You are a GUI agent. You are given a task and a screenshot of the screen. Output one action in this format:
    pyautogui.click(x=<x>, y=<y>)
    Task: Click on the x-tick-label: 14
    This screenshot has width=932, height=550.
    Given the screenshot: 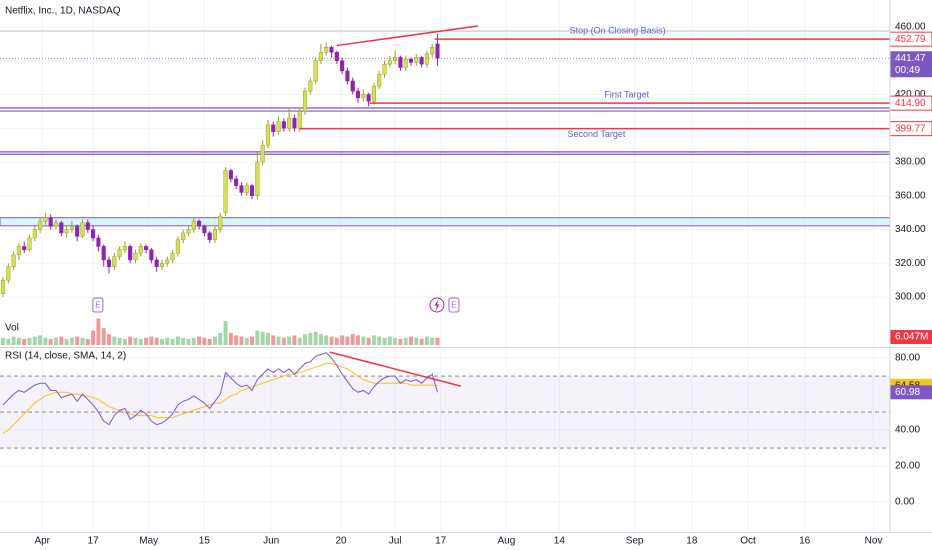 What is the action you would take?
    pyautogui.click(x=560, y=541)
    